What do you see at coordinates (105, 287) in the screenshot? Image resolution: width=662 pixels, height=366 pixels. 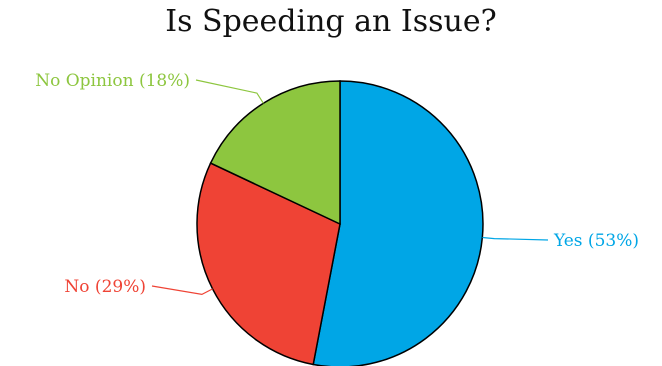 I see `slice-label: No (29%)` at bounding box center [105, 287].